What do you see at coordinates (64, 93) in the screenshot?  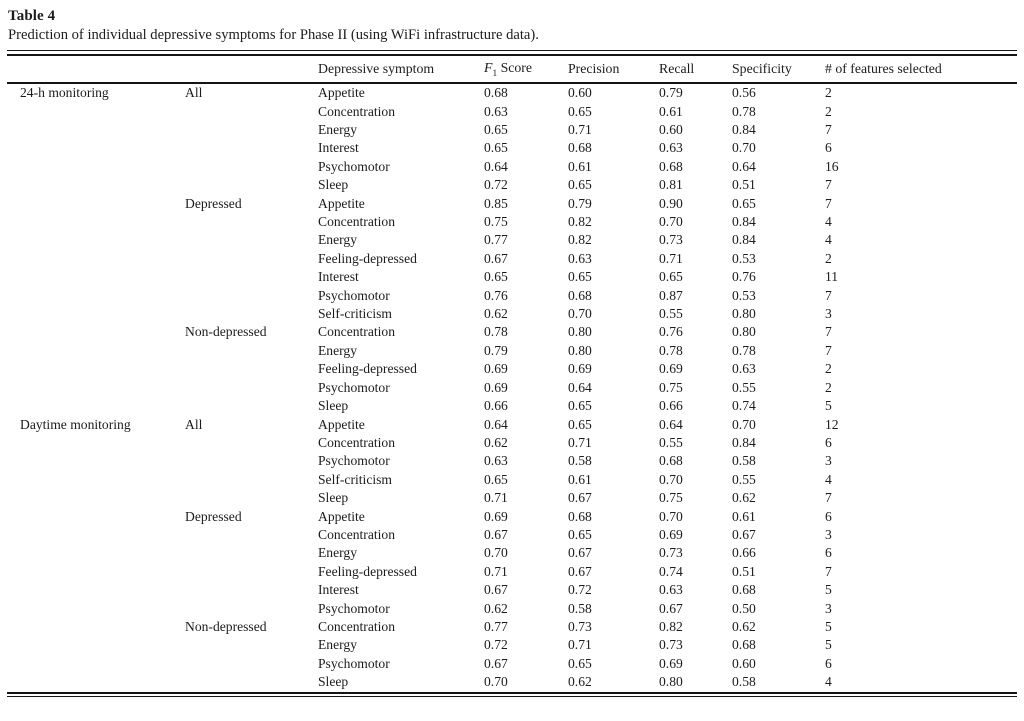 I see `cell-monitoring: 24-h monitoring` at bounding box center [64, 93].